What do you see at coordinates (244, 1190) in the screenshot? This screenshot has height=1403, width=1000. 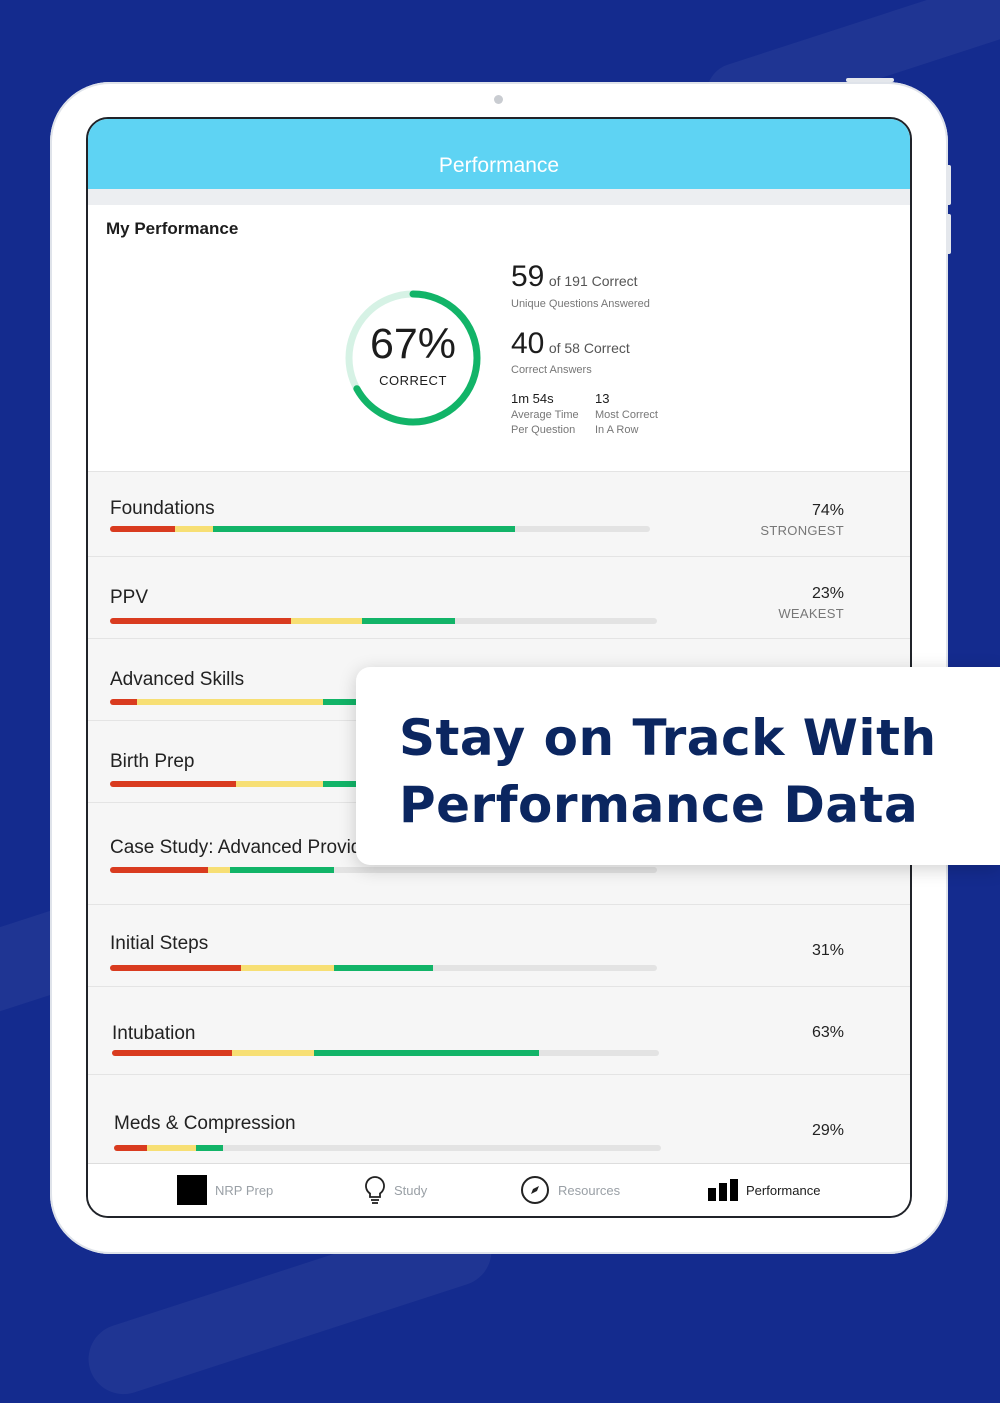 I see `tab-label: NRP Prep` at bounding box center [244, 1190].